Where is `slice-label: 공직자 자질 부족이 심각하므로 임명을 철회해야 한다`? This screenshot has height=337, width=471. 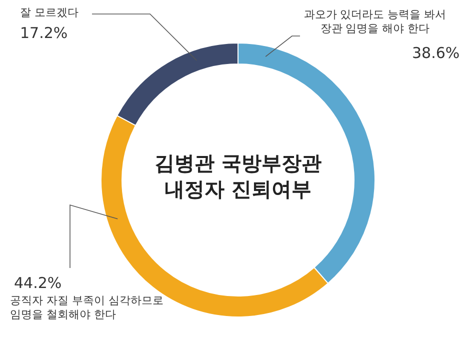 slice-label: 공직자 자질 부족이 심각하므로 임명을 철회해야 한다 is located at coordinates (87, 308).